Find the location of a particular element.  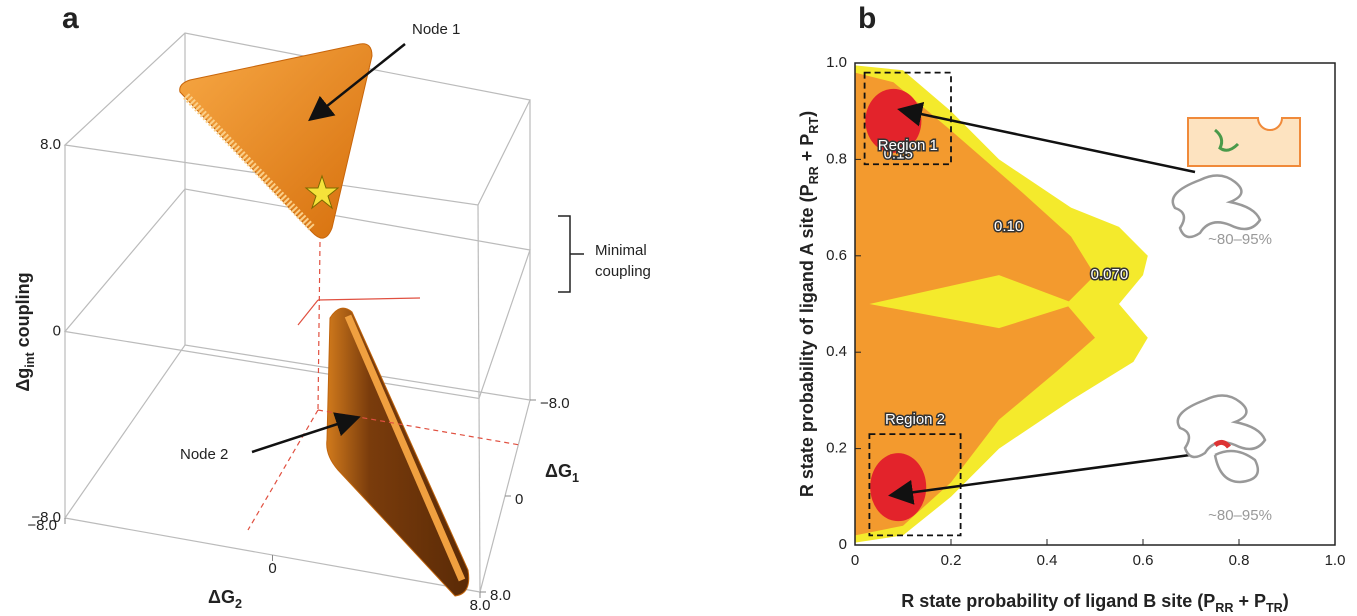

region-label: Region 2 is located at coordinates (915, 419).